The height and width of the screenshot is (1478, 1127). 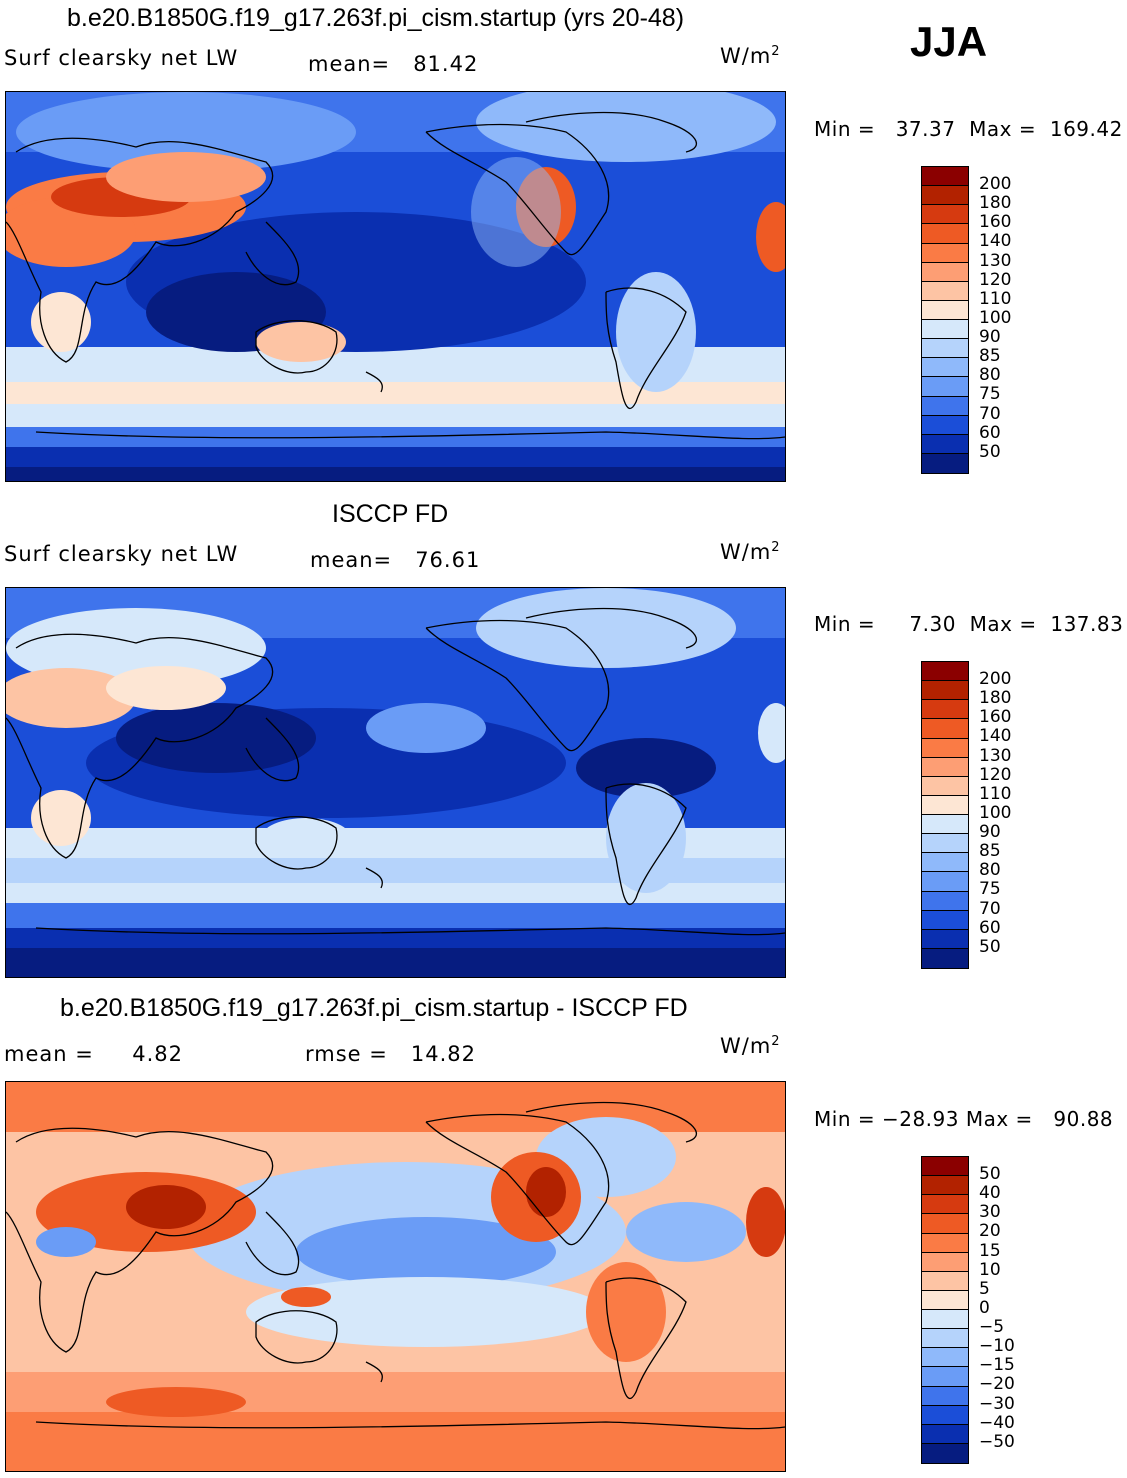 What do you see at coordinates (968, 129) in the screenshot?
I see `panel-1-minmax: Min = 37.37 Max = 169.42` at bounding box center [968, 129].